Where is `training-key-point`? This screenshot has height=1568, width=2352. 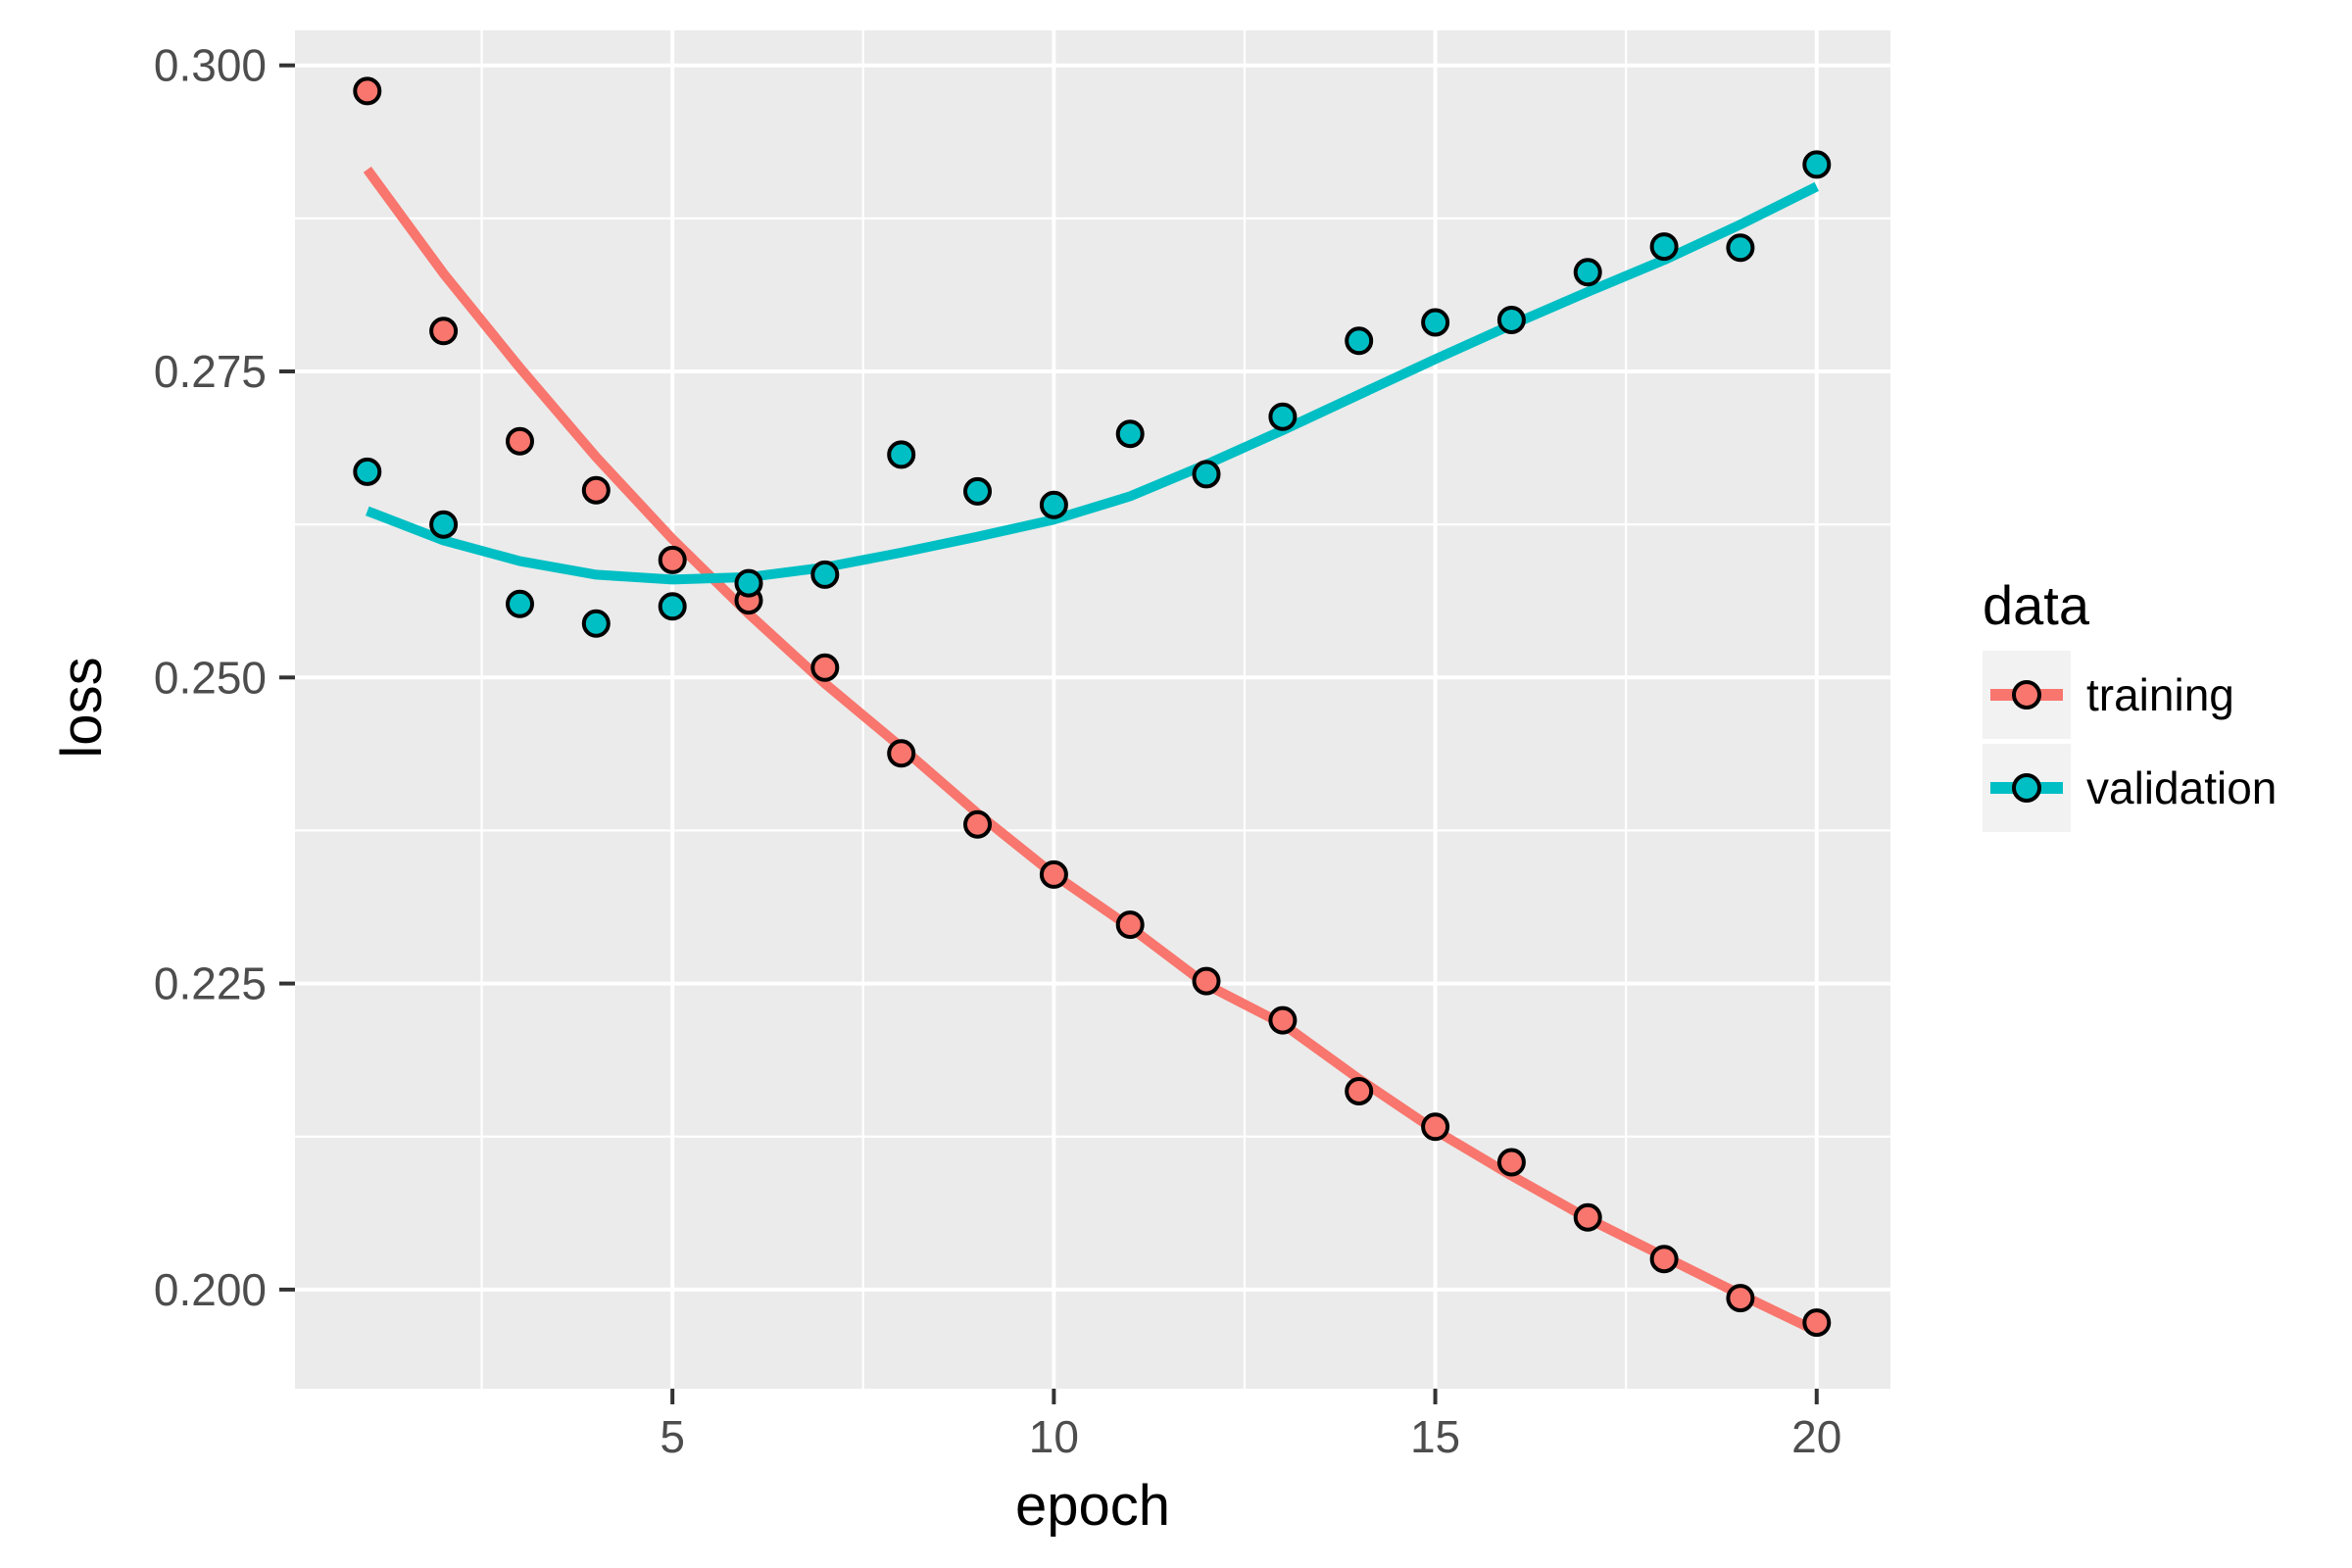 training-key-point is located at coordinates (2027, 695).